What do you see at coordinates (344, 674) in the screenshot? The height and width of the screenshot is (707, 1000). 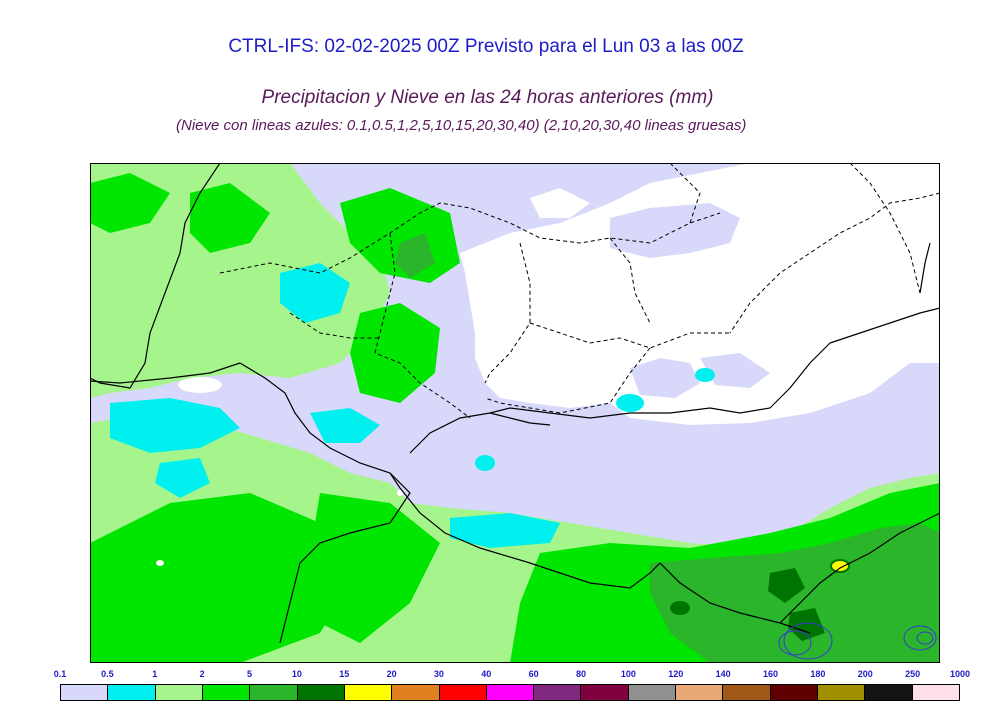 I see `colorbar-label: 15` at bounding box center [344, 674].